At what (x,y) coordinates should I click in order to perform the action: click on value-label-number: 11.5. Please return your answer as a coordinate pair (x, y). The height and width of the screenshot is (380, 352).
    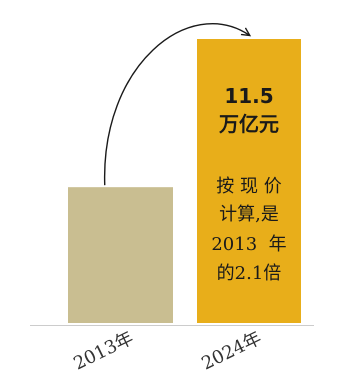
    Looking at the image, I should click on (248, 96).